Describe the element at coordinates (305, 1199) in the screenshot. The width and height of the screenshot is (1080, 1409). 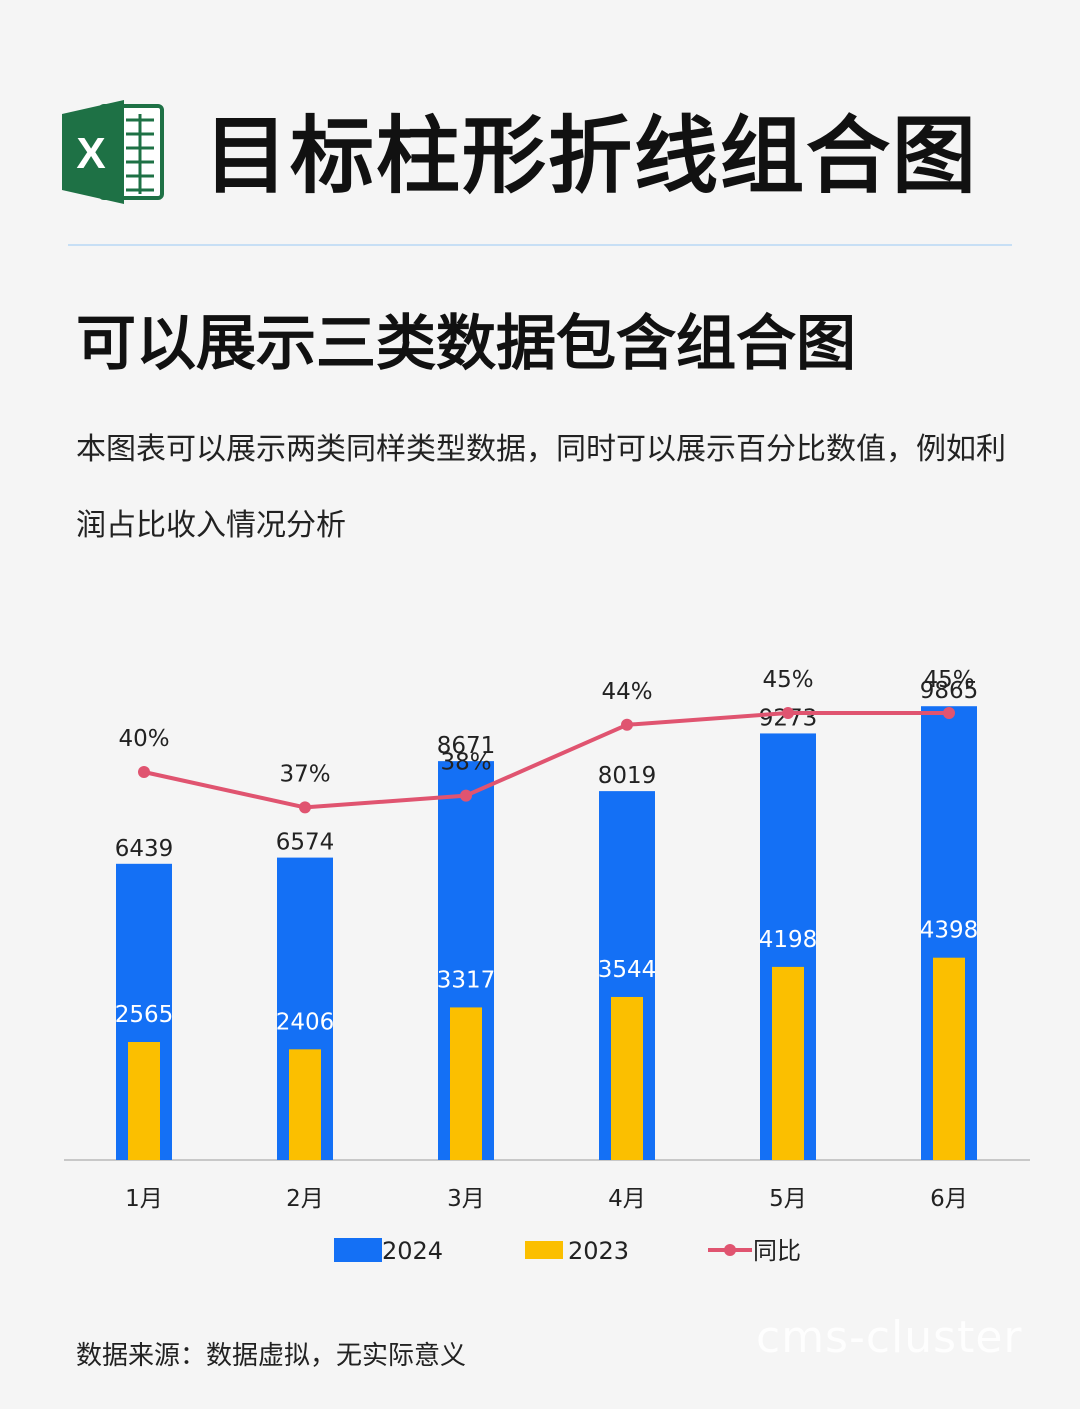
I see `x-tick-label: 2月` at that location.